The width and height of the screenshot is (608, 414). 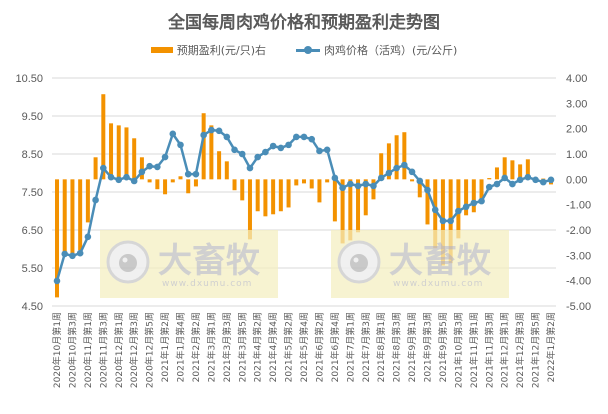 What do you see at coordinates (376, 50) in the screenshot?
I see `legend-item-price: 肉鸡价格（活鸡）(元/公斤)` at bounding box center [376, 50].